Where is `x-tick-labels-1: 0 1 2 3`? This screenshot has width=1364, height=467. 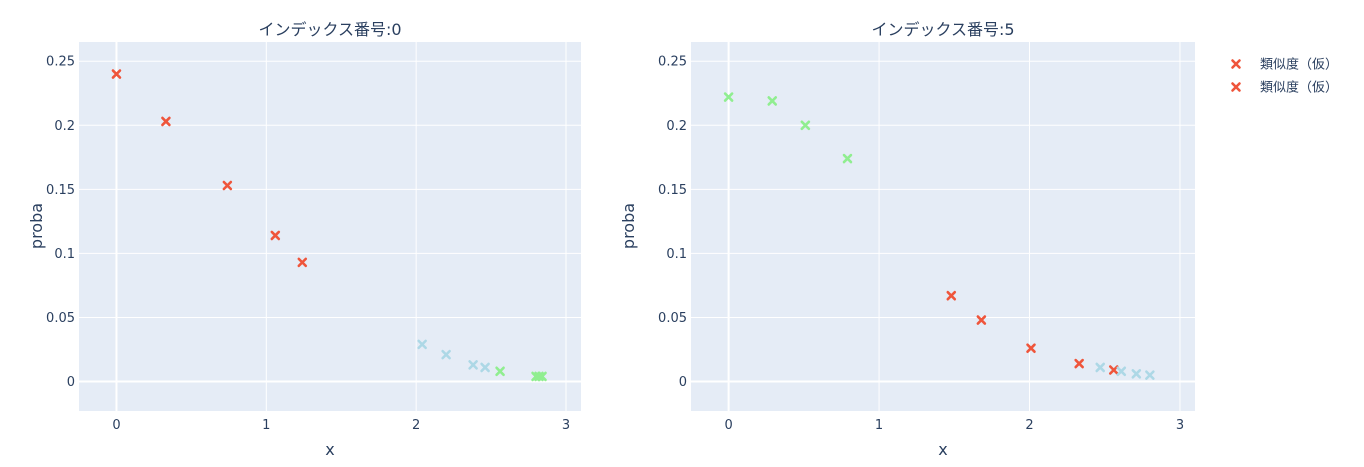
x-tick-labels-1: 0 1 2 3 is located at coordinates (954, 425).